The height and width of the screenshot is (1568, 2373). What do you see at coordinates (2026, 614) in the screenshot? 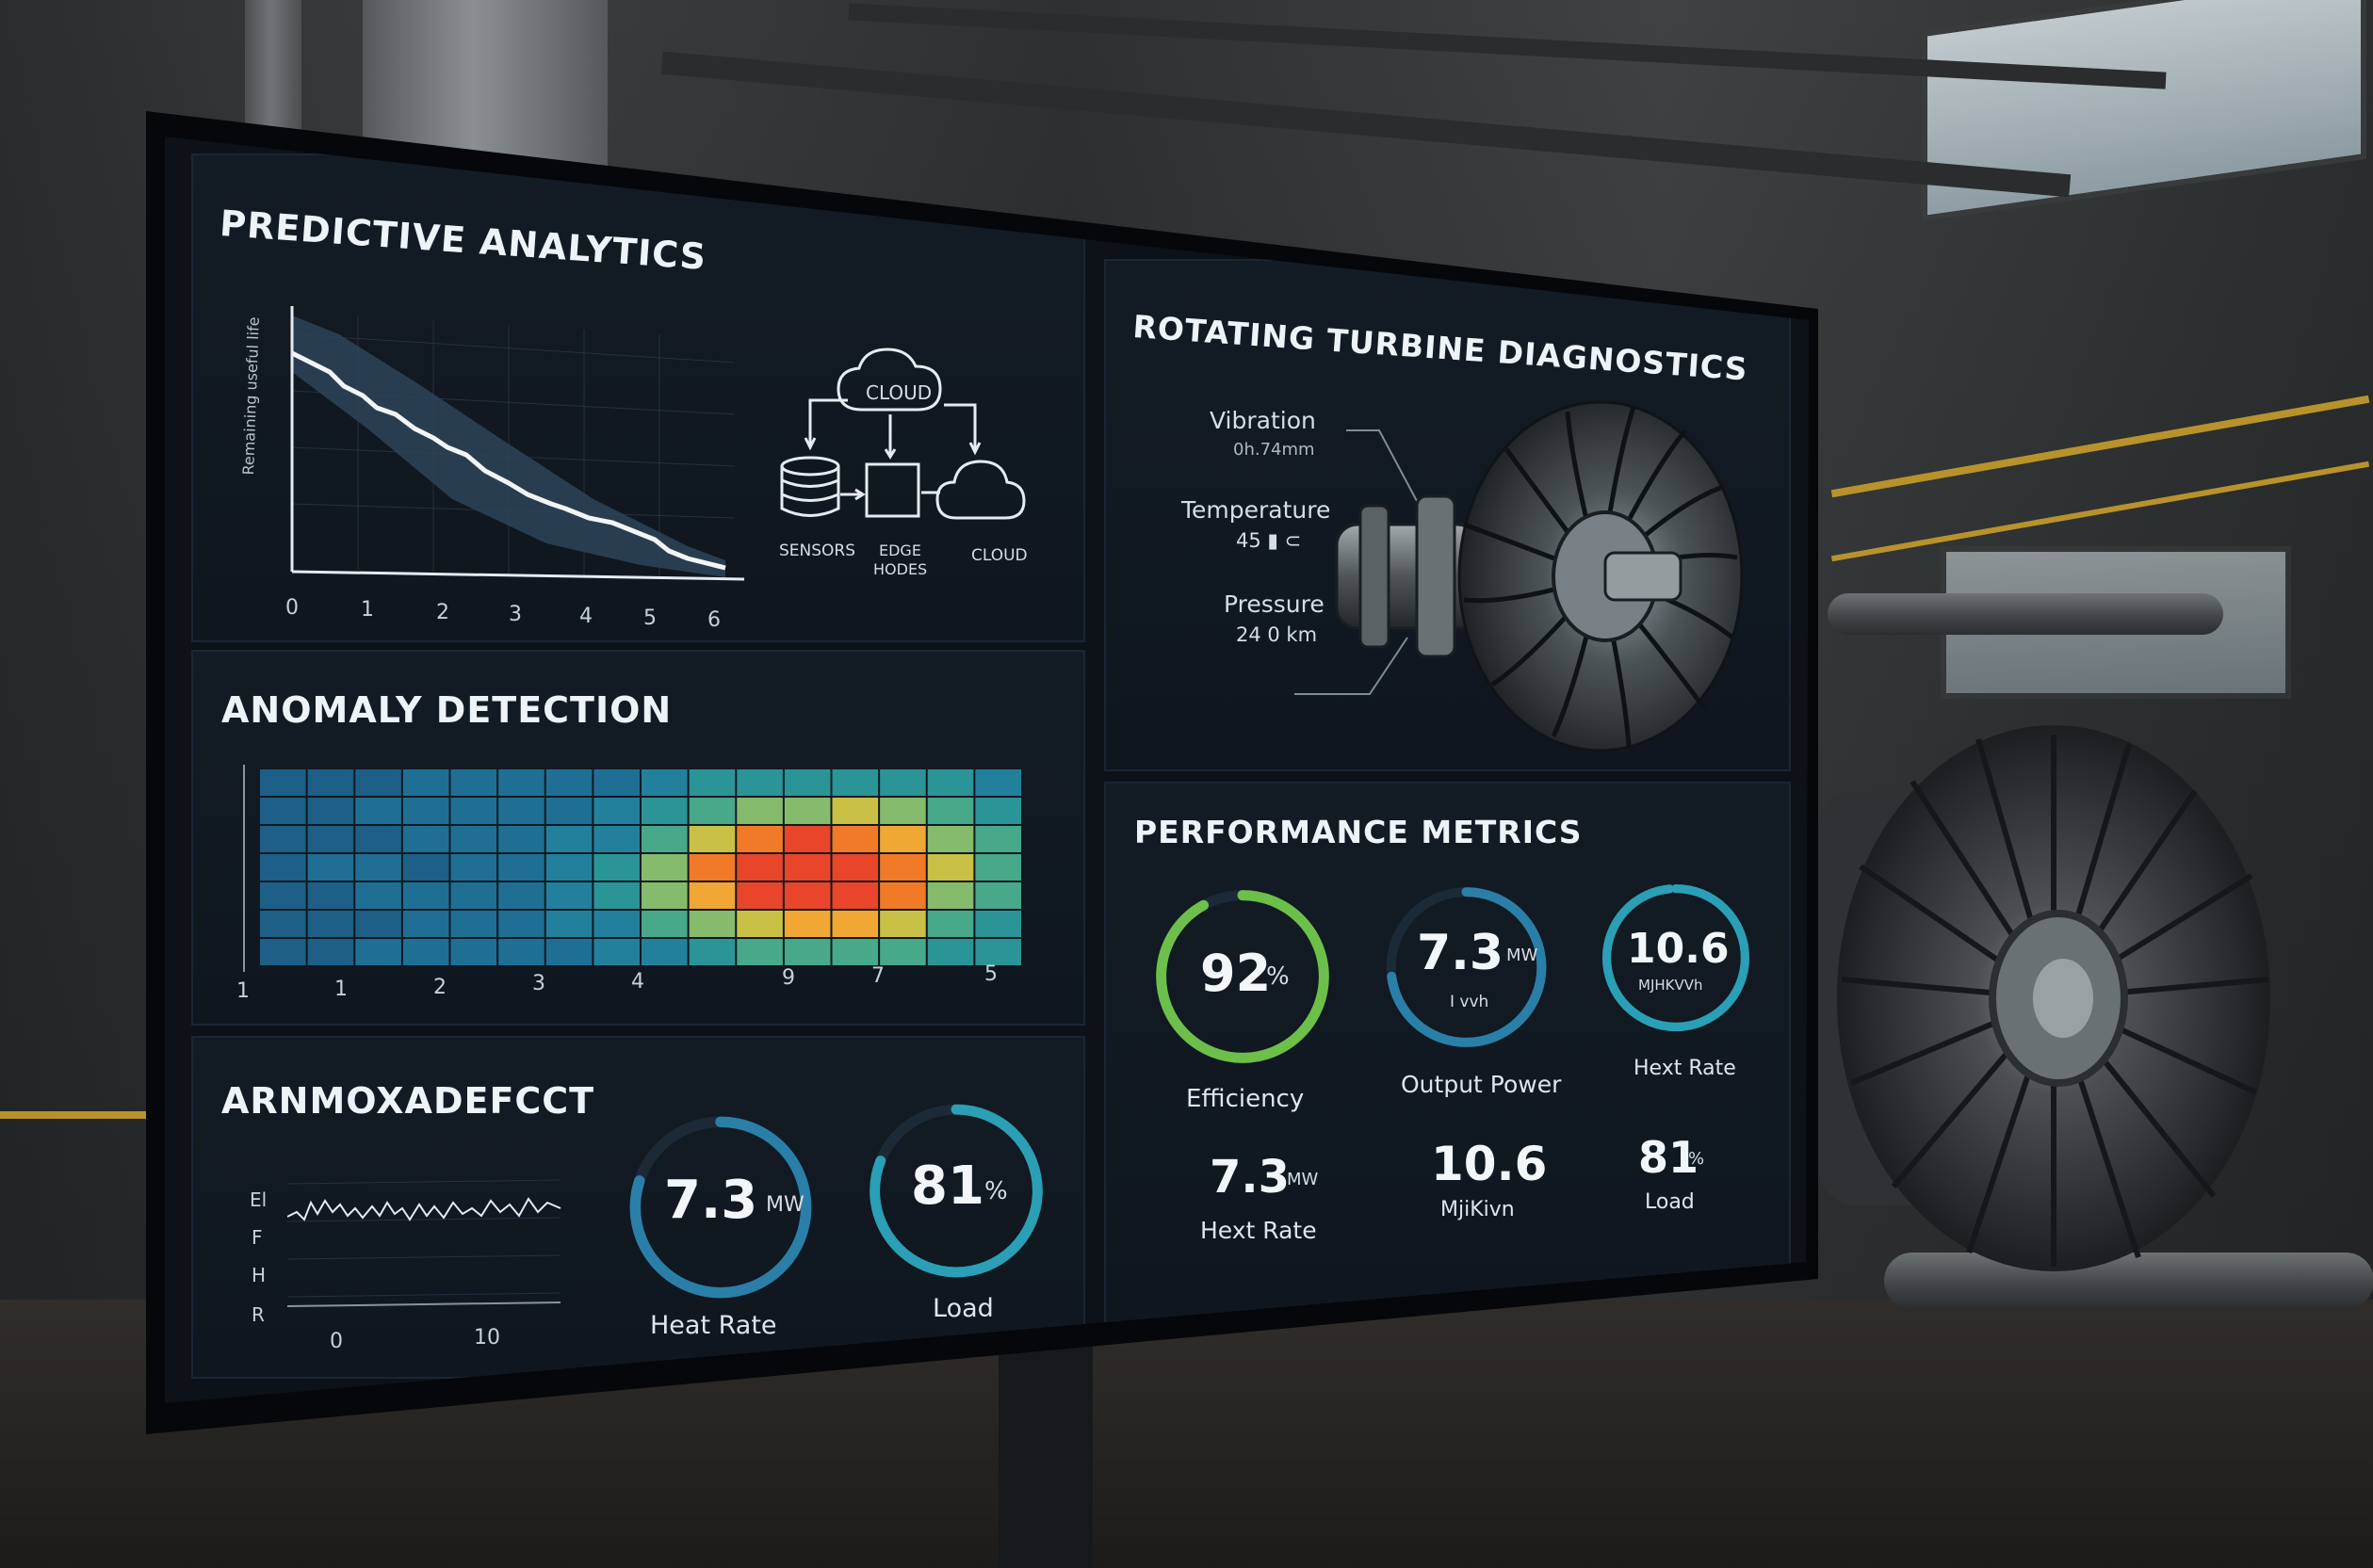
I see `overhead-pipe` at bounding box center [2026, 614].